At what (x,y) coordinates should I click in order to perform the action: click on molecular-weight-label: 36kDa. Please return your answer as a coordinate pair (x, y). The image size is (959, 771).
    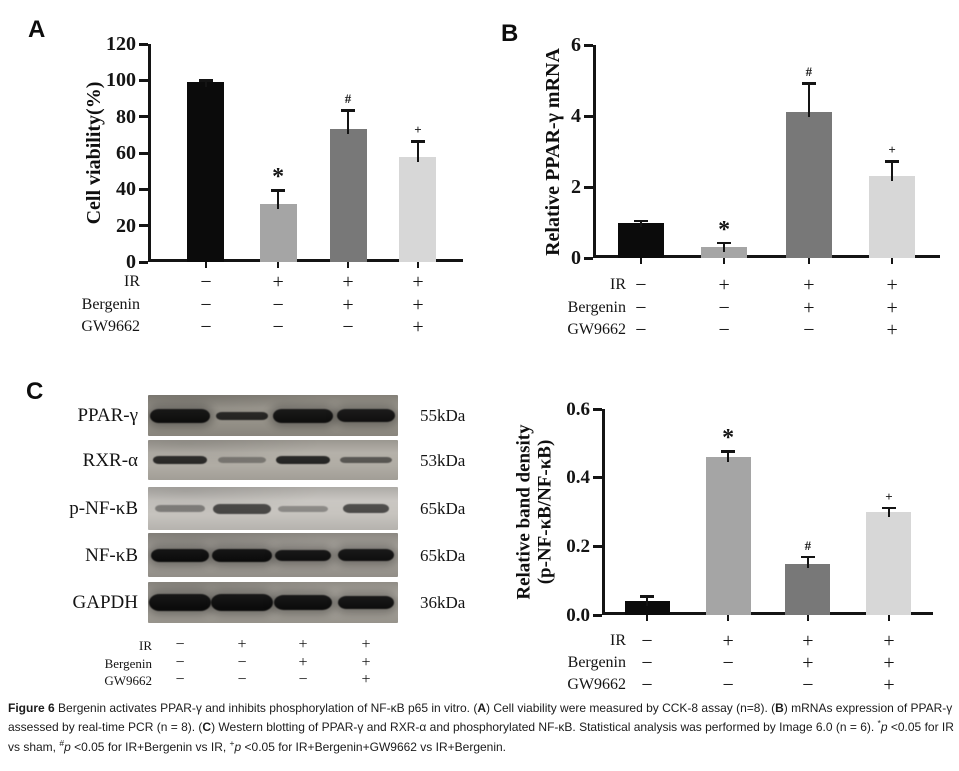
    Looking at the image, I should click on (443, 602).